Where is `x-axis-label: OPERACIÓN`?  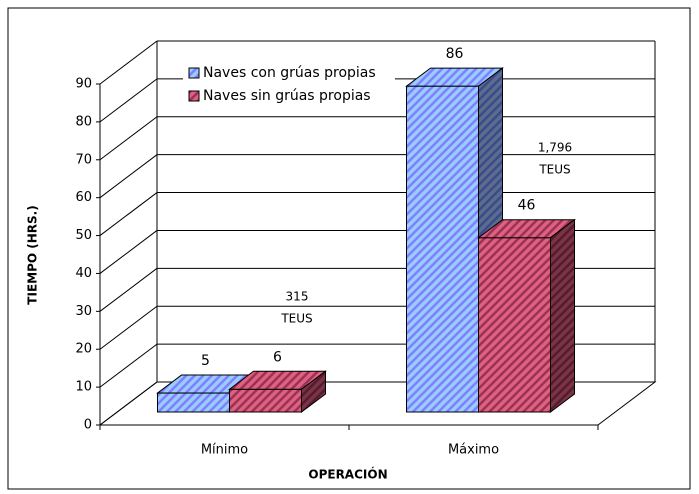
x-axis-label: OPERACIÓN is located at coordinates (347, 474).